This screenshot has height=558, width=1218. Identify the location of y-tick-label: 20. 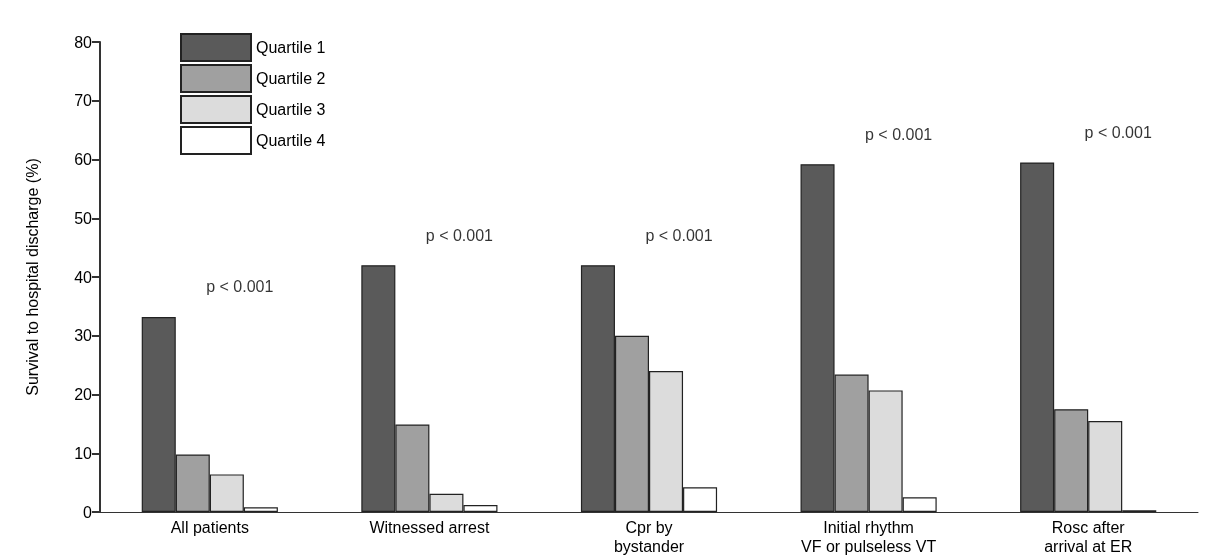
(83, 394).